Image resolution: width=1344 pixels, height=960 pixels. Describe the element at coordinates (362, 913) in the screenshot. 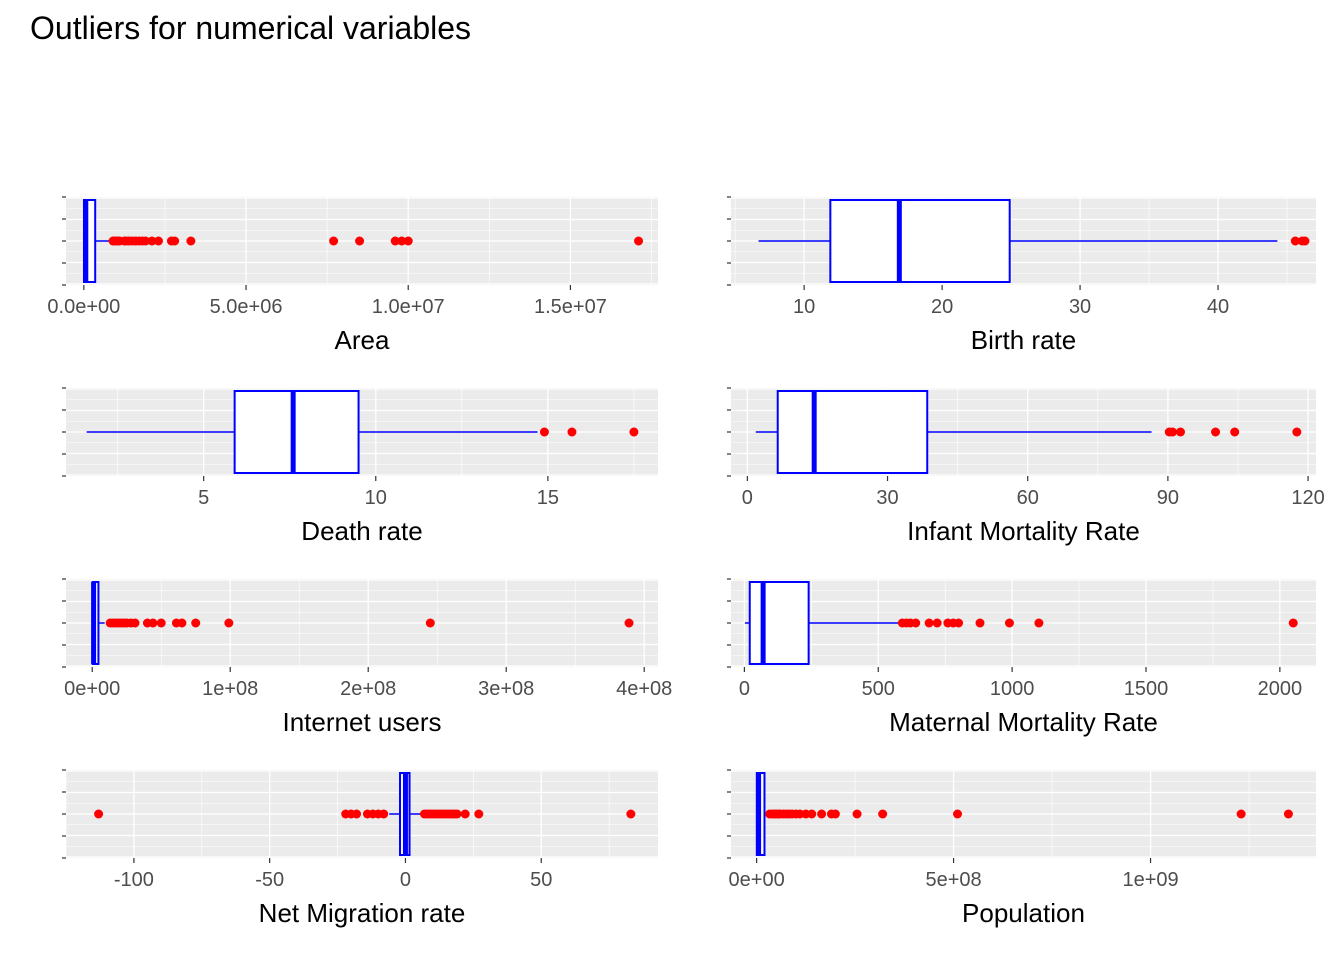

I see `x-axis-title: Net Migration rate` at that location.